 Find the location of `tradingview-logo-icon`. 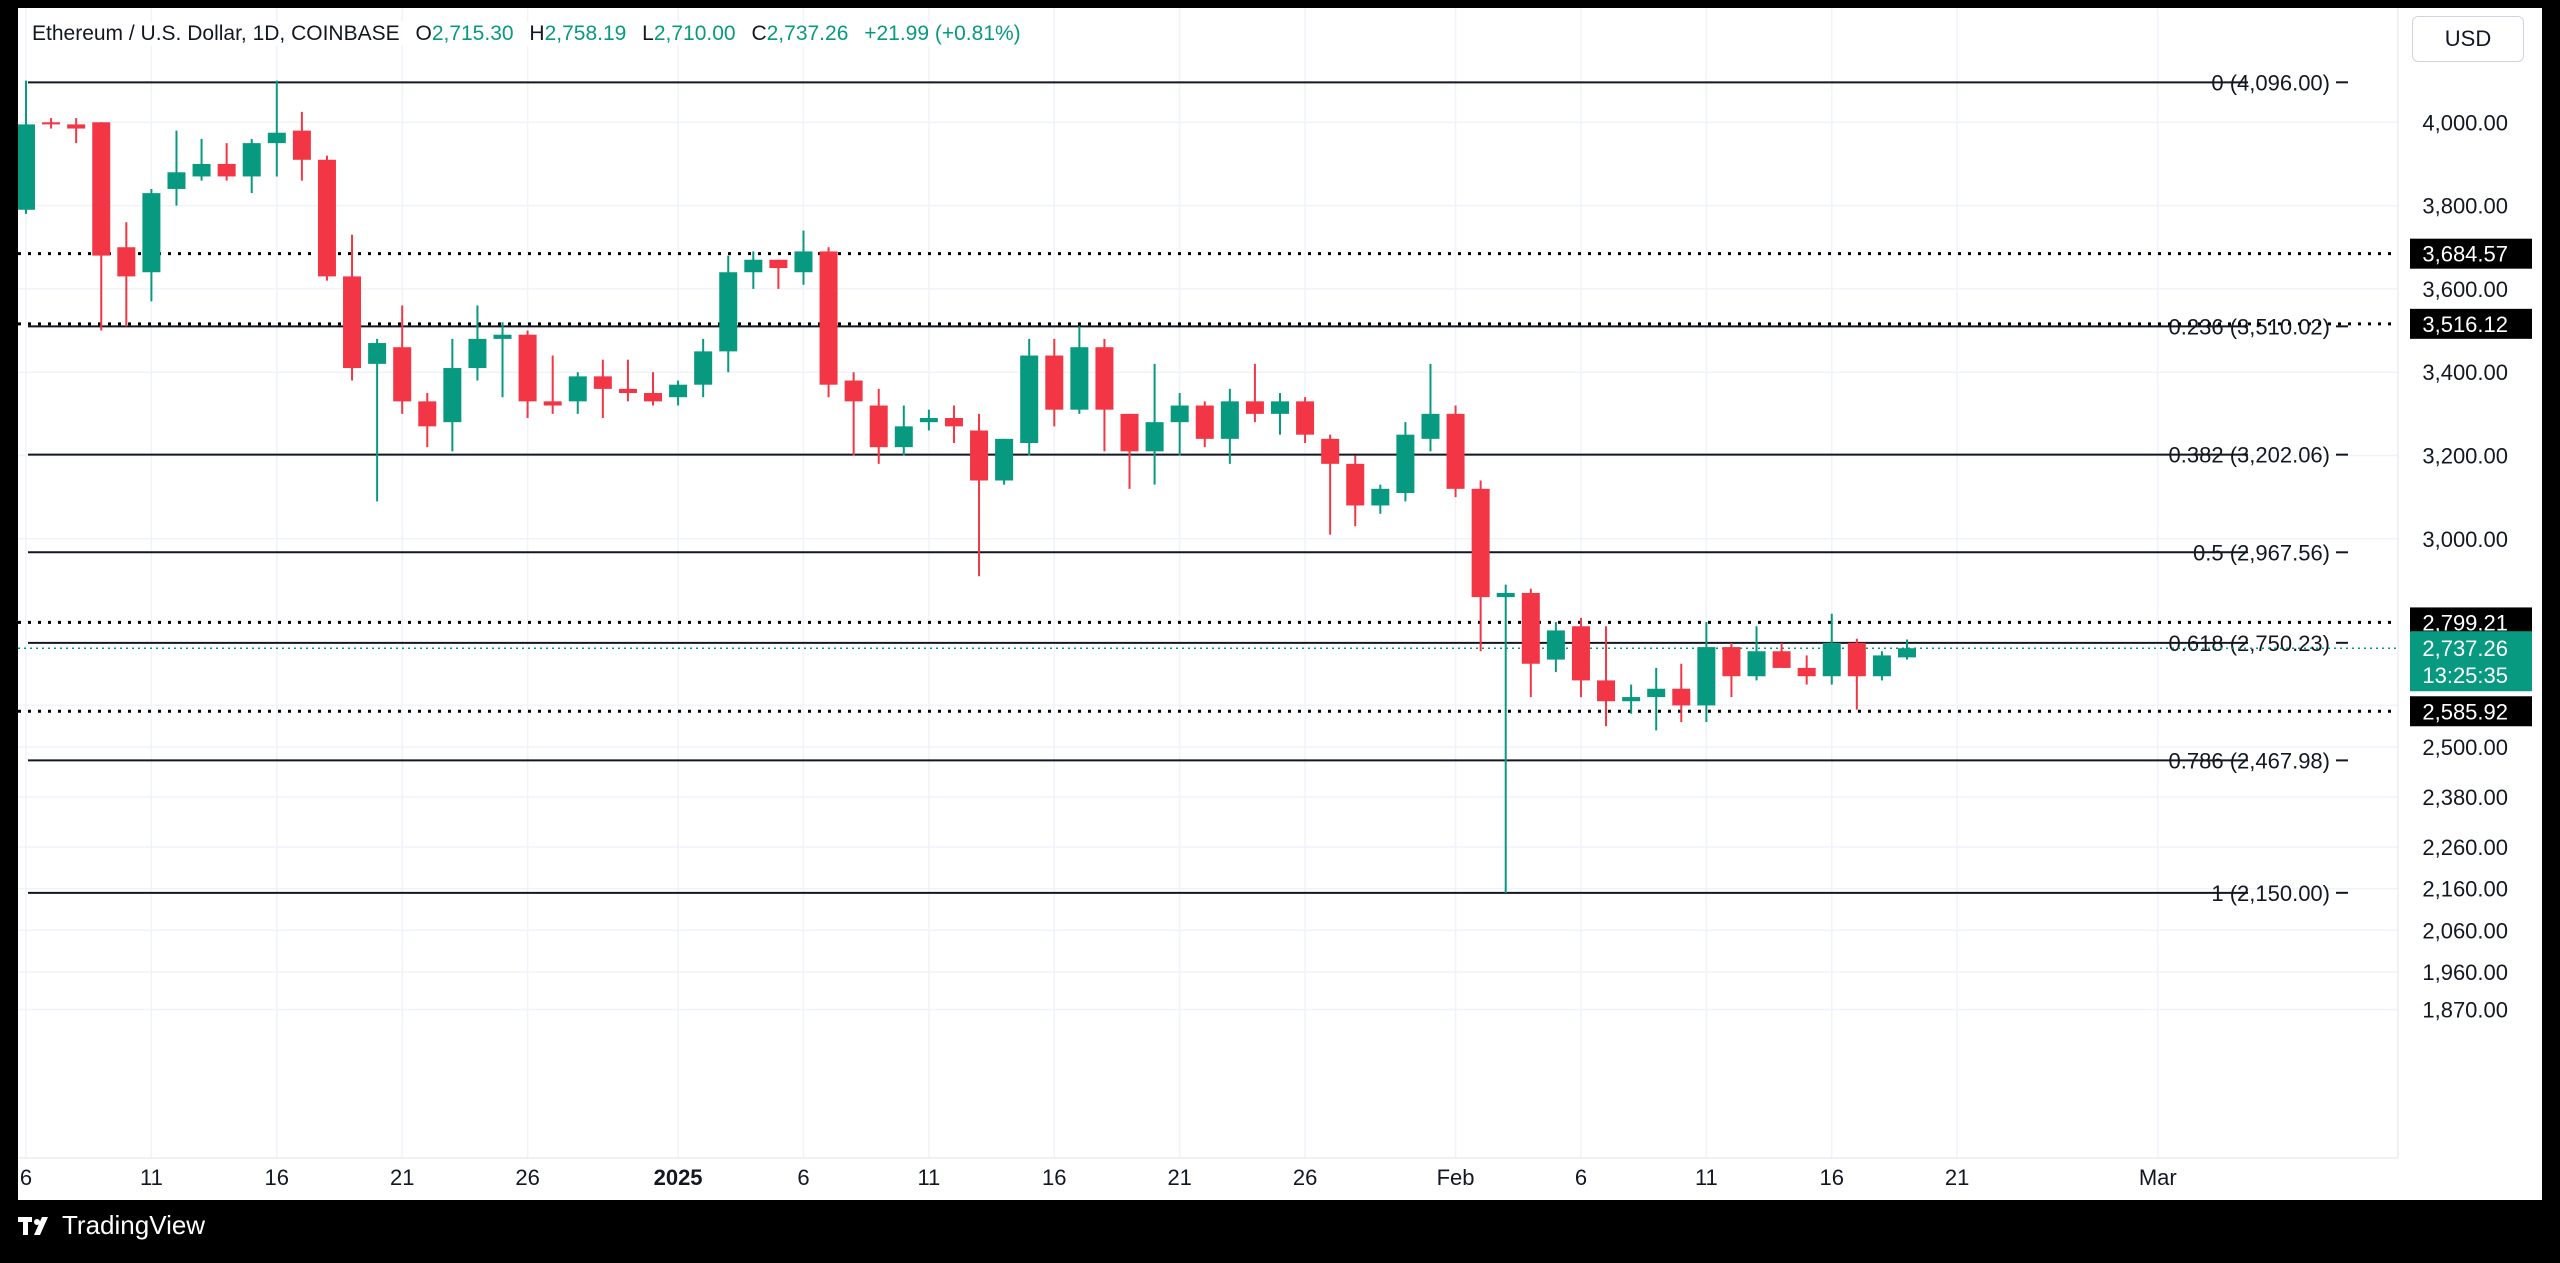

tradingview-logo-icon is located at coordinates (33, 1225).